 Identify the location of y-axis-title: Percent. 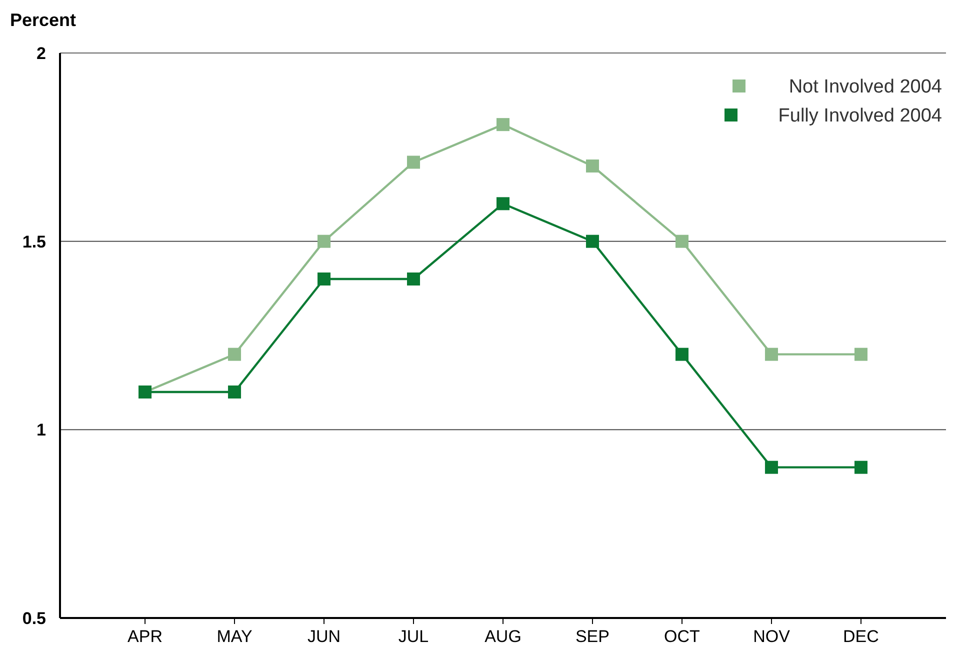
(43, 20).